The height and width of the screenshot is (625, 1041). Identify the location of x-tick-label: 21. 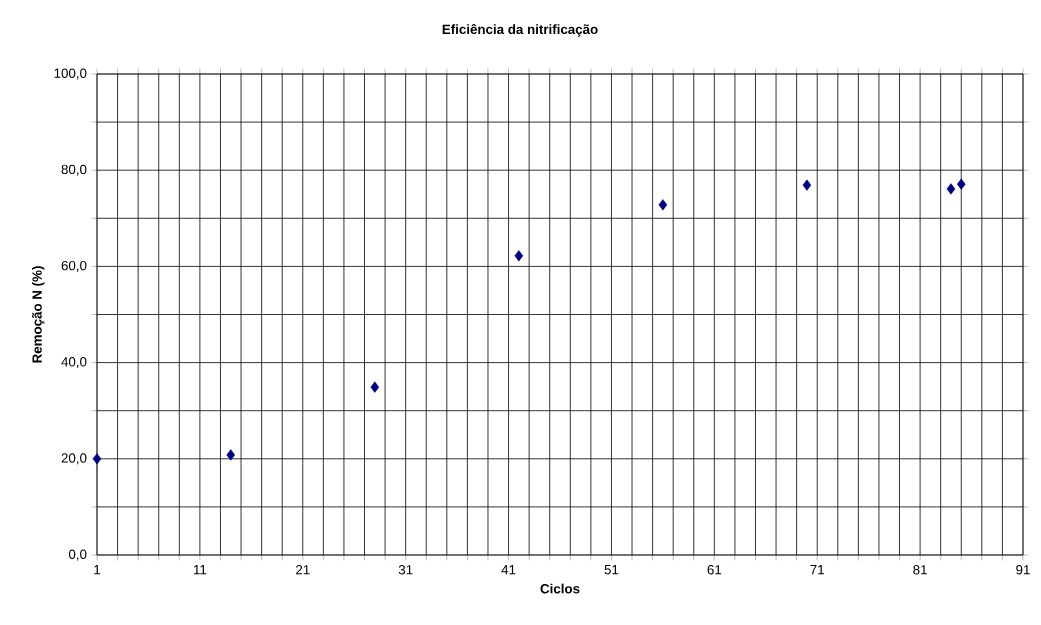
(303, 570).